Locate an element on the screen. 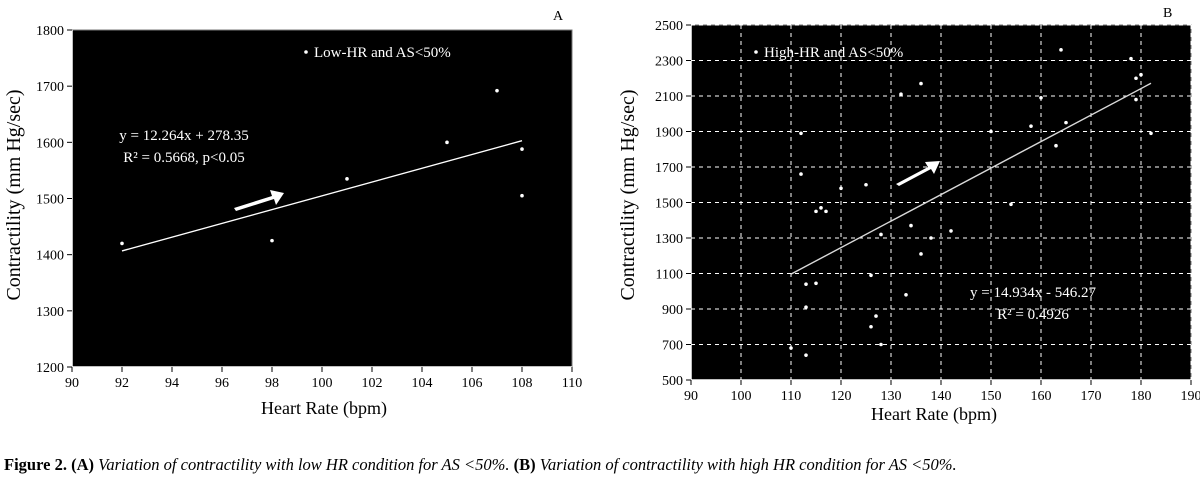 This screenshot has height=487, width=1200. x-axis-label-a: Heart Rate (bpm) is located at coordinates (324, 408).